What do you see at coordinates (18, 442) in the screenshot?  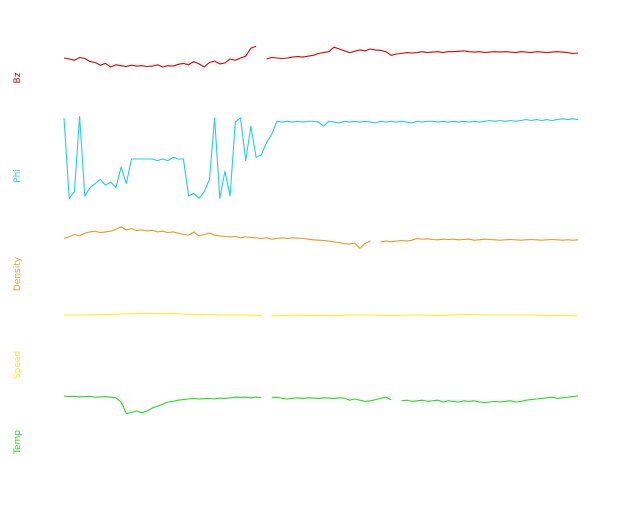 I see `panel-label-temp: Temp` at bounding box center [18, 442].